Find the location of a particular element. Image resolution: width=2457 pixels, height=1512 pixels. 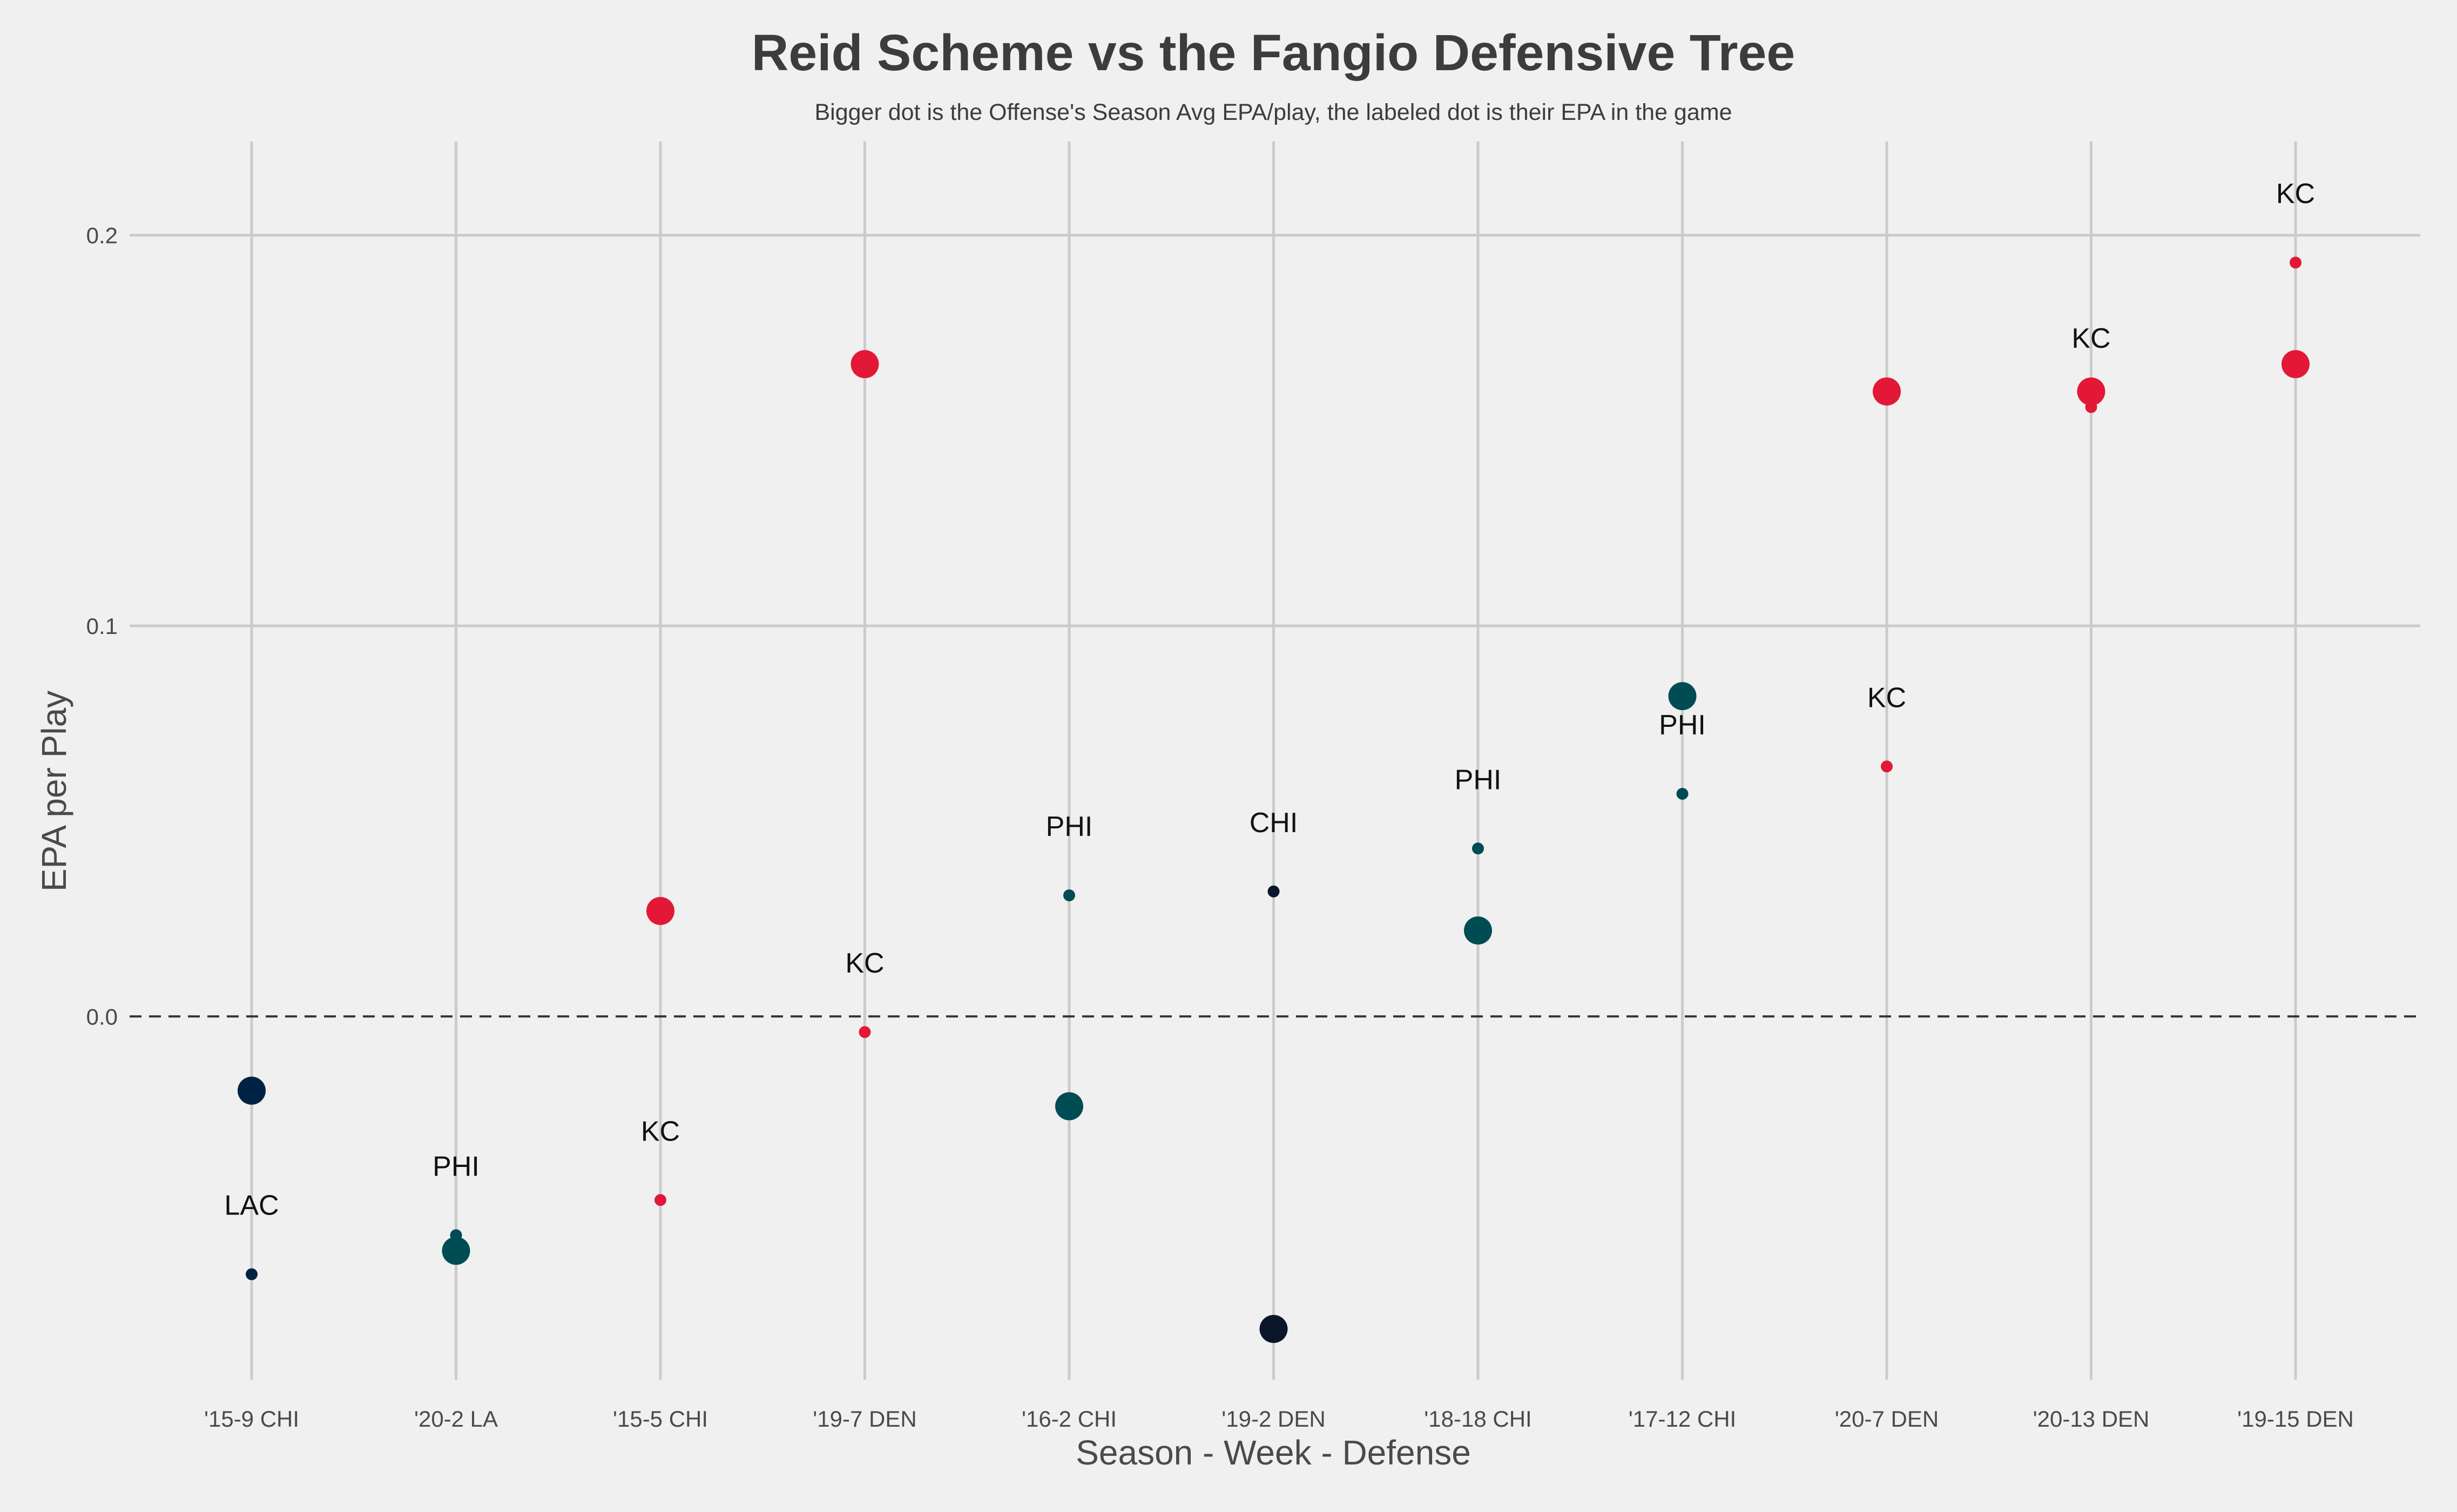

point-label: CHI is located at coordinates (1274, 823).